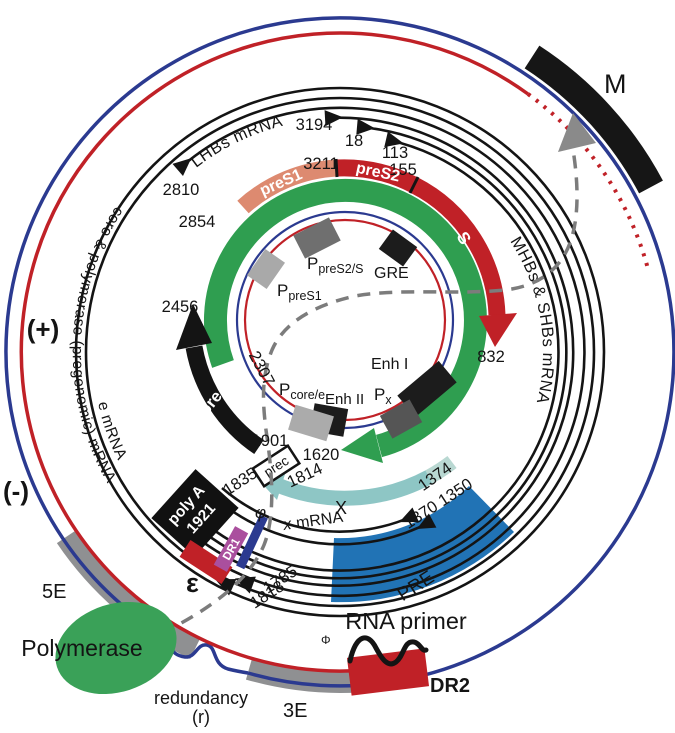 This screenshot has width=675, height=733. Describe the element at coordinates (43, 329) in the screenshot. I see `plus-strand-label: (+)` at that location.